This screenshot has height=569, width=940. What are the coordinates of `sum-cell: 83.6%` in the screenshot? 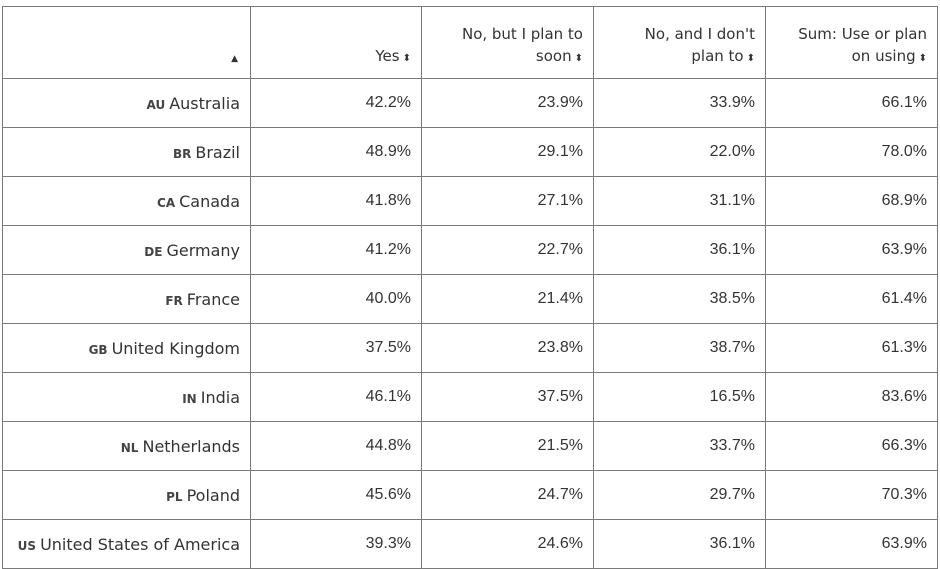 It's located at (851, 397).